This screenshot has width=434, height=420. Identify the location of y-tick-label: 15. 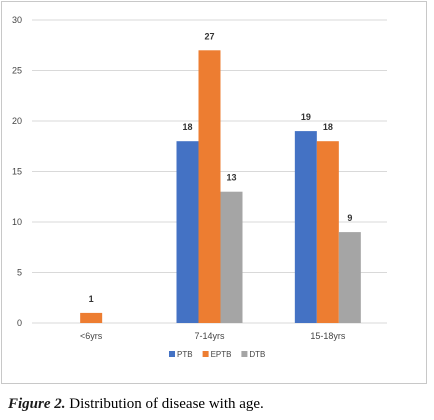
(17, 172).